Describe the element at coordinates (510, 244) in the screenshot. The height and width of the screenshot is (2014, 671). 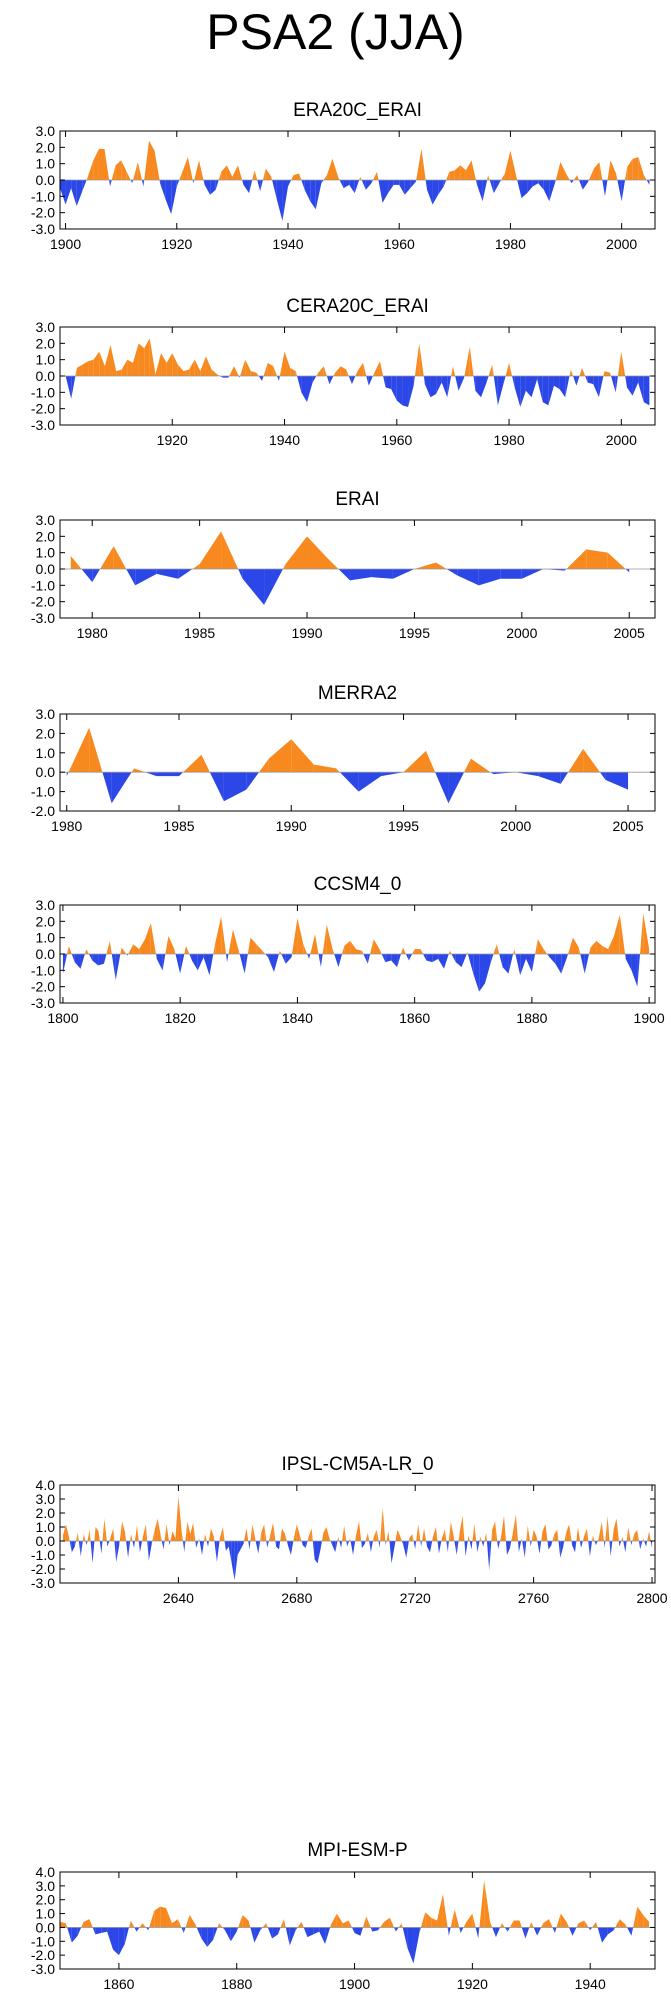
I see `x-tick-label: 1980` at that location.